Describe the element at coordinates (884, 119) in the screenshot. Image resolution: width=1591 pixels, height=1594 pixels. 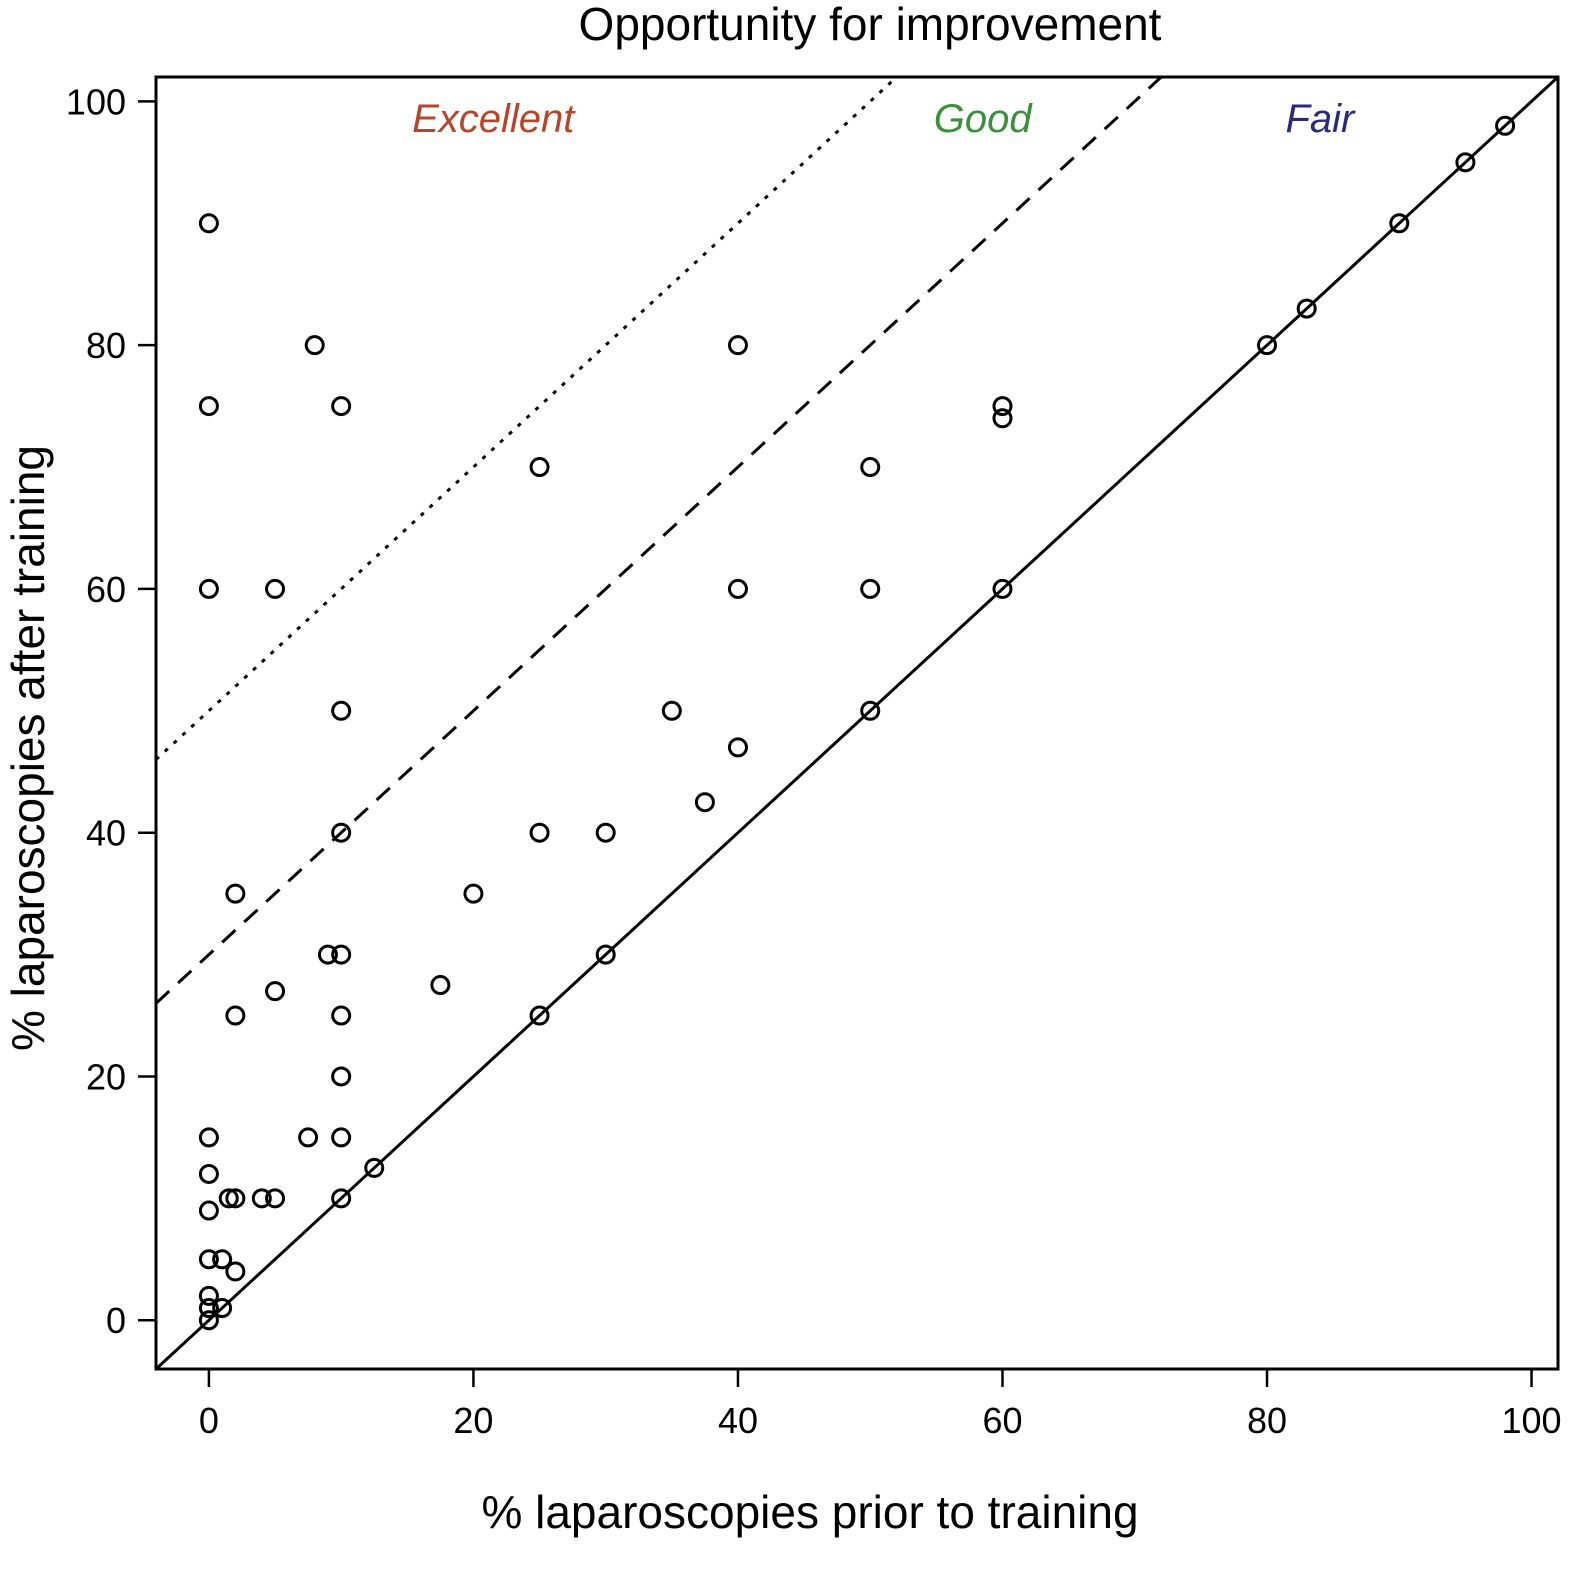
I see `region-labels: Excellent Good Fair` at that location.